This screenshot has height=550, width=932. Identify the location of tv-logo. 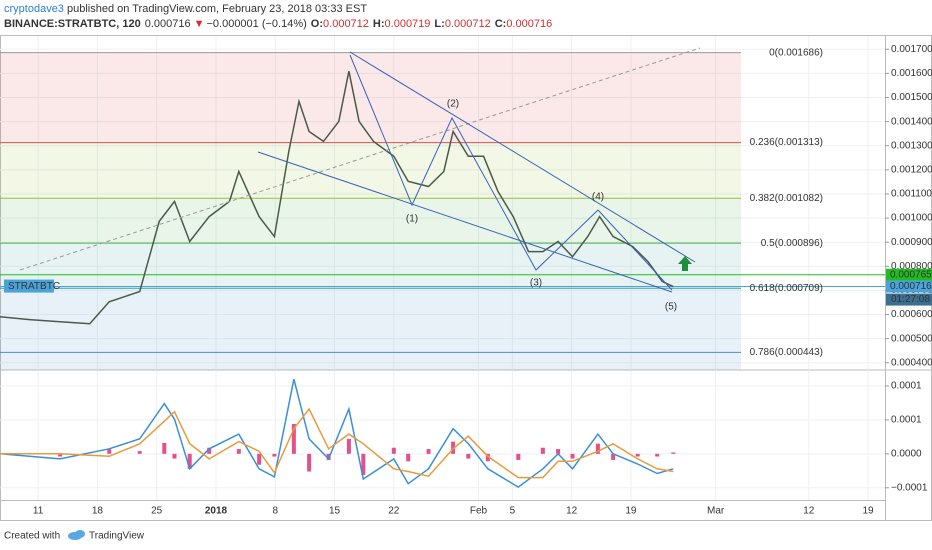
(76, 535).